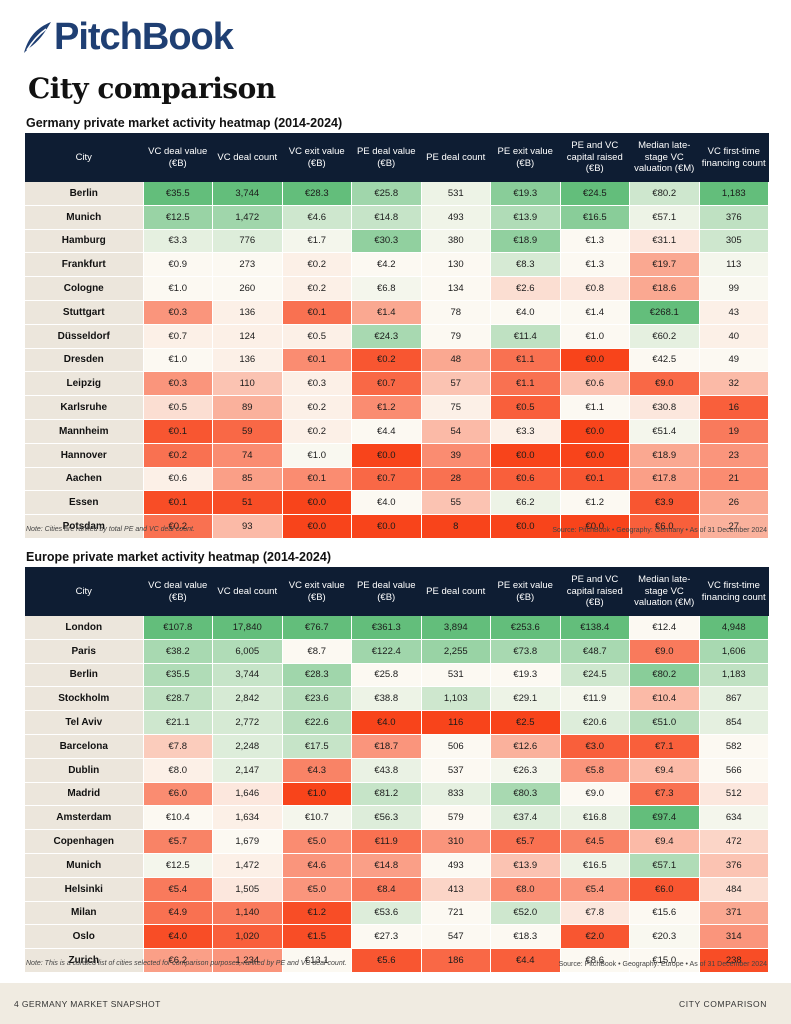 The image size is (791, 1024). Describe the element at coordinates (247, 265) in the screenshot. I see `heatmap-cell: 273` at that location.